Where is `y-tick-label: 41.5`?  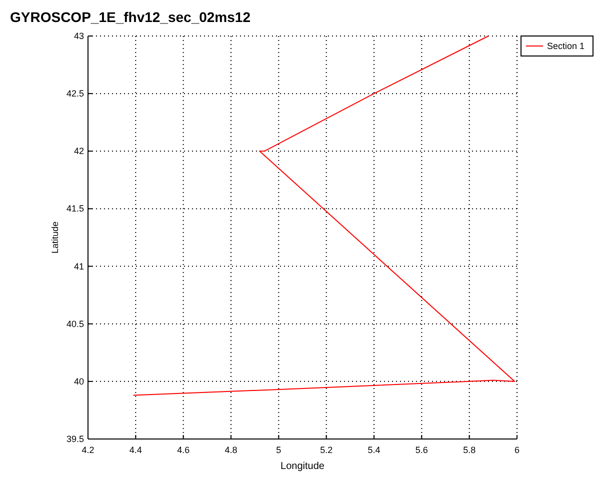
y-tick-label: 41.5 is located at coordinates (75, 209).